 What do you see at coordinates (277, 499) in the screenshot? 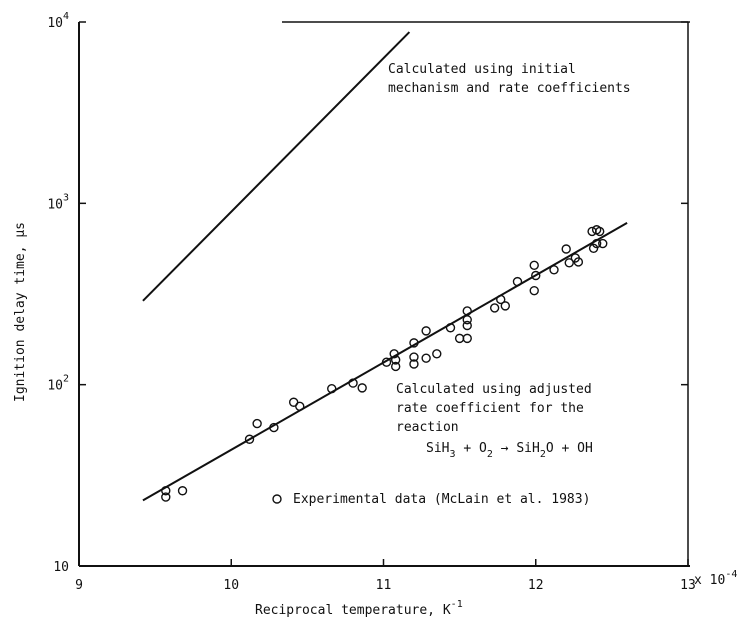
I see `legend-marker-icon` at bounding box center [277, 499].